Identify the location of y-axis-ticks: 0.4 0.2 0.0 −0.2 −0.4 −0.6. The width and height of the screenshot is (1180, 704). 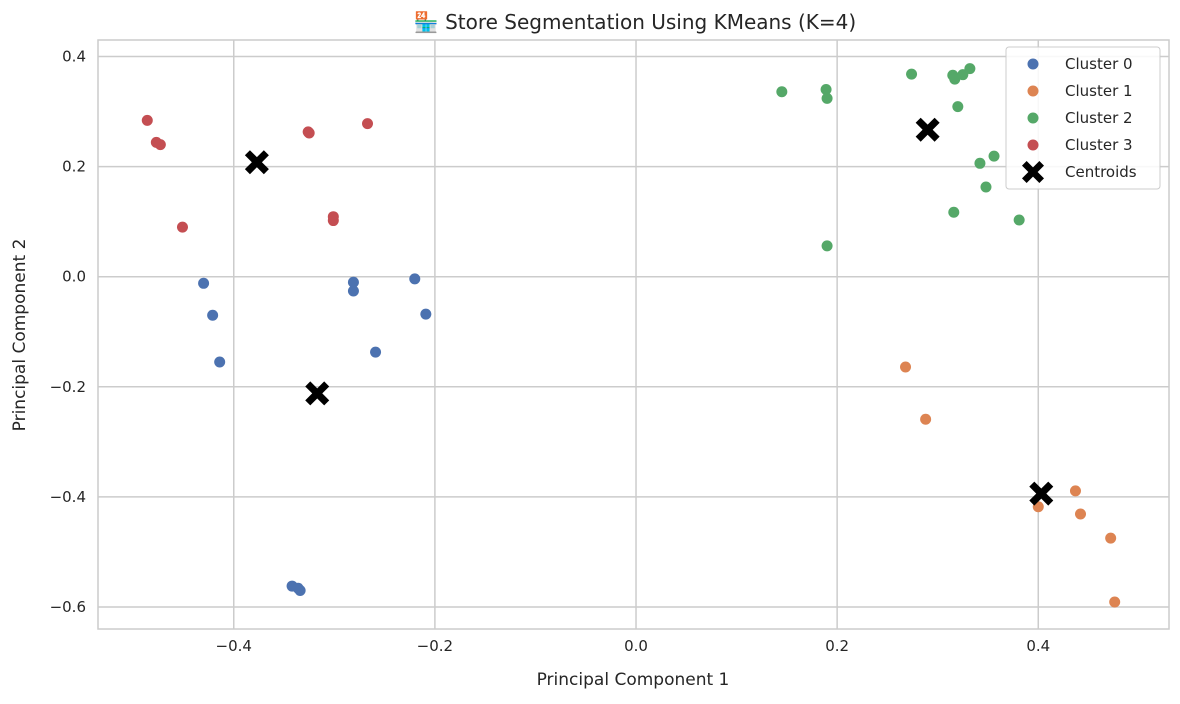
(68, 332).